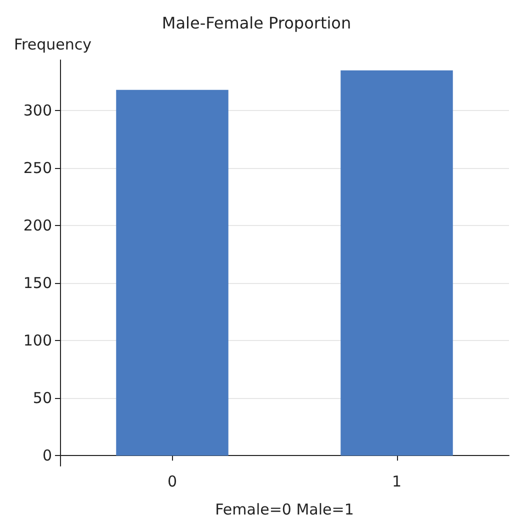 The height and width of the screenshot is (522, 513). Describe the element at coordinates (47, 455) in the screenshot. I see `y-tick-label: 0` at that location.